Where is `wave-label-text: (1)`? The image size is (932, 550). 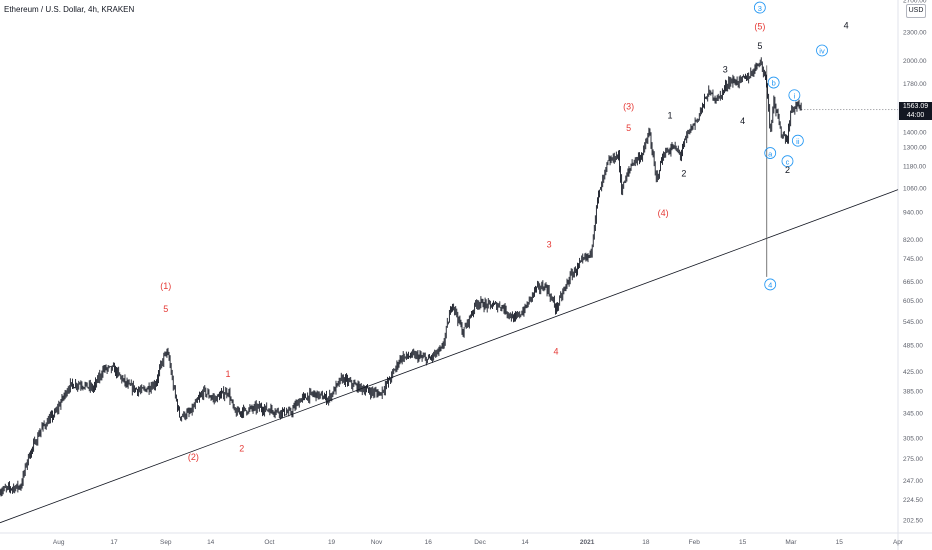
wave-label-text: (1) is located at coordinates (165, 286).